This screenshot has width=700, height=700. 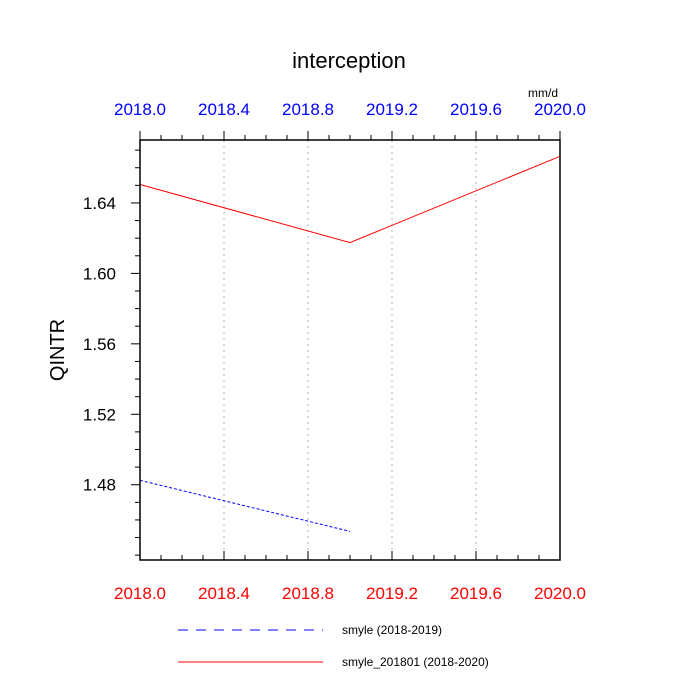 I want to click on x-tick-label-top: 2019.6, so click(x=476, y=109).